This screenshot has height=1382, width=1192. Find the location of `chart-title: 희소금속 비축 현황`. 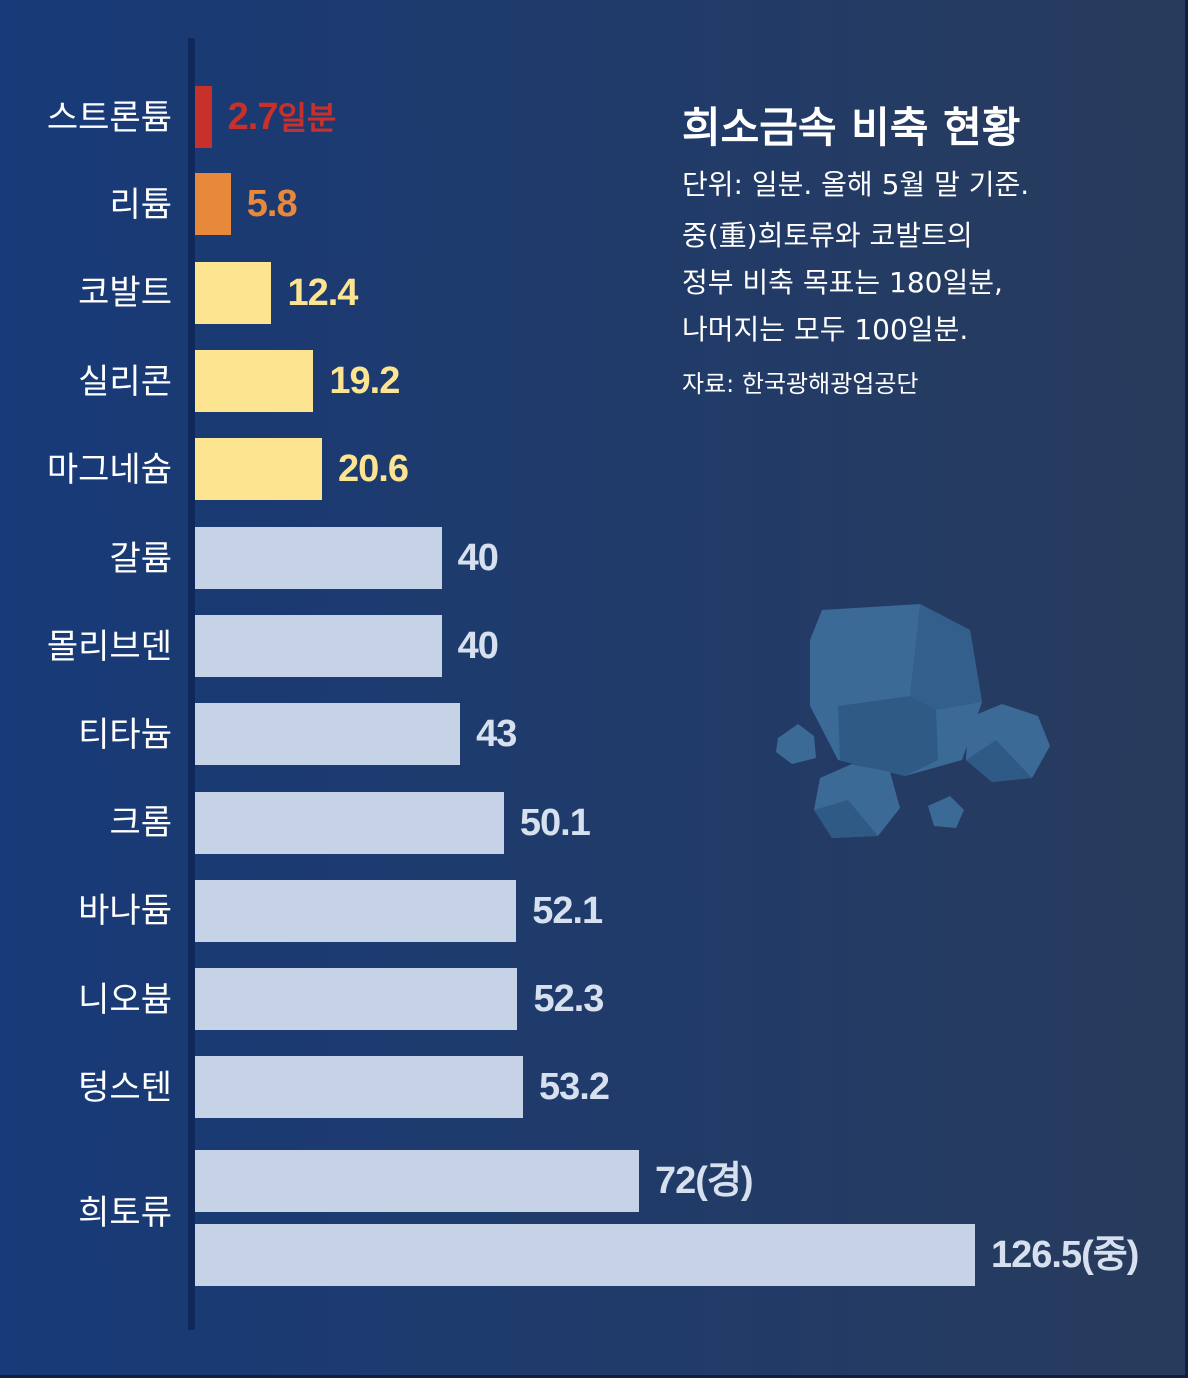

chart-title: 희소금속 비축 현황 is located at coordinates (851, 127).